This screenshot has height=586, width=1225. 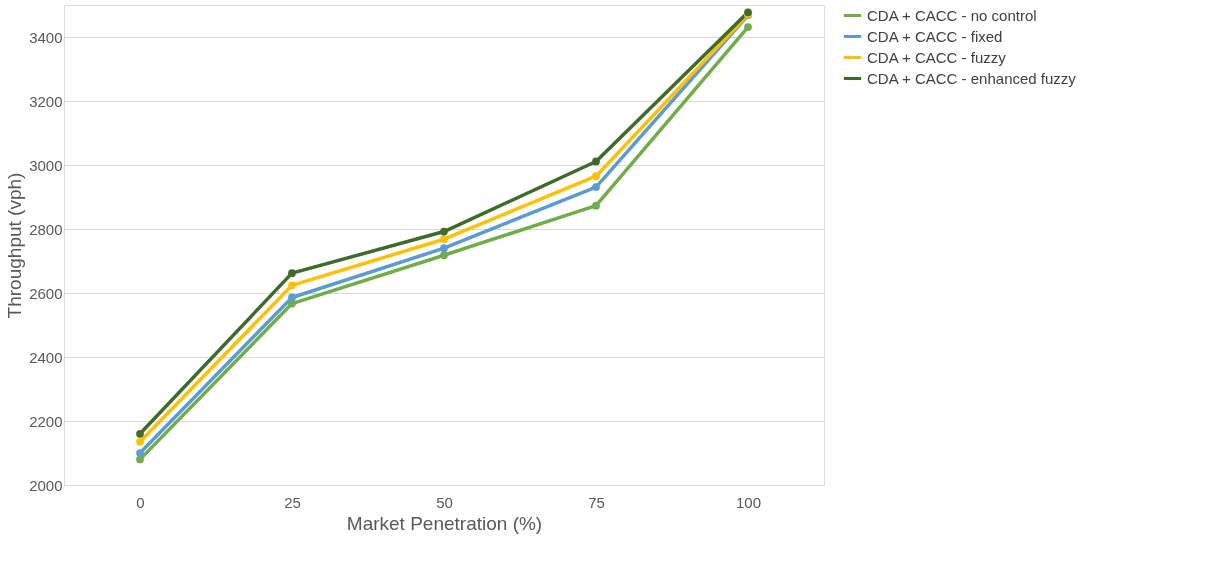 What do you see at coordinates (292, 502) in the screenshot?
I see `x-tick-label: 25` at bounding box center [292, 502].